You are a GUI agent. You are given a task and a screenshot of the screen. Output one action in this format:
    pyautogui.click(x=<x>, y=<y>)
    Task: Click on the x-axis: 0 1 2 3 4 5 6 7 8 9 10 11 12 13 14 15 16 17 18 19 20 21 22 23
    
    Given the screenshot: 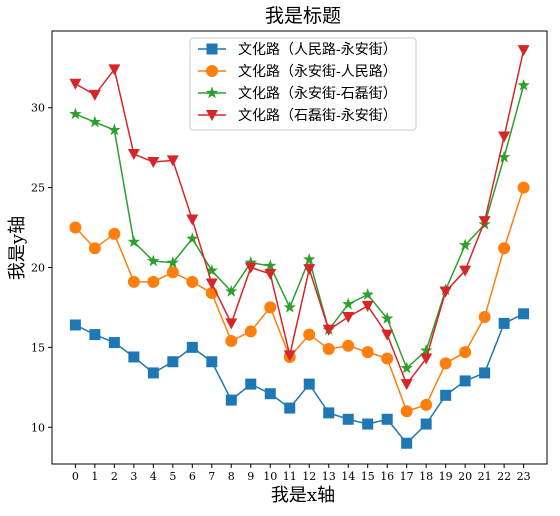 What is the action you would take?
    pyautogui.click(x=301, y=473)
    